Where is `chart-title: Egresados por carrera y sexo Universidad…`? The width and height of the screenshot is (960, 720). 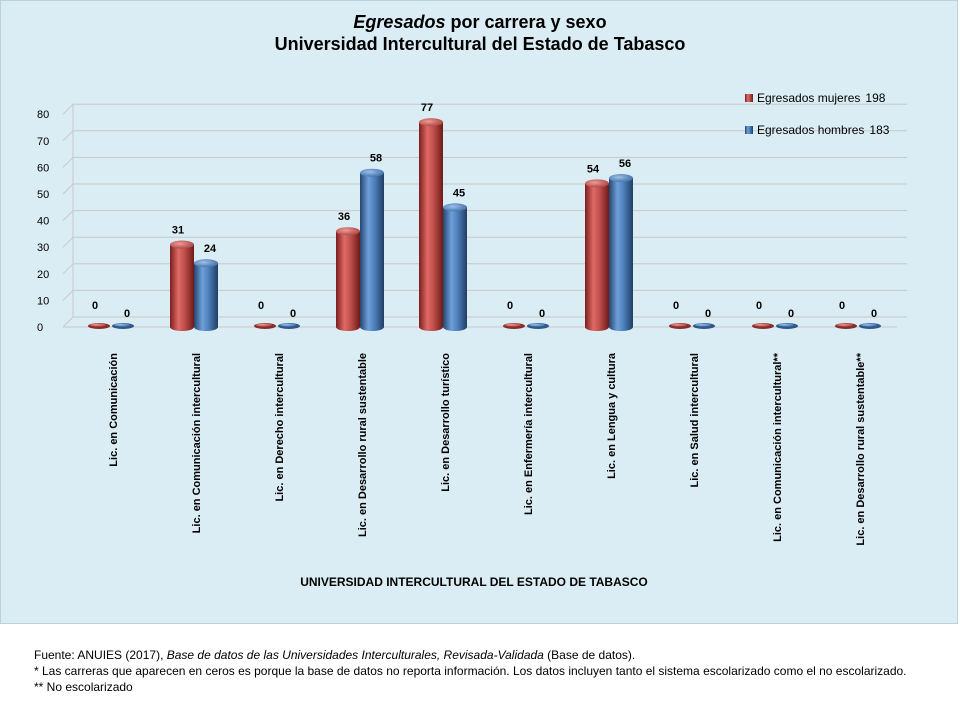 chart-title: Egresados por carrera y sexo Universidad… is located at coordinates (480, 33).